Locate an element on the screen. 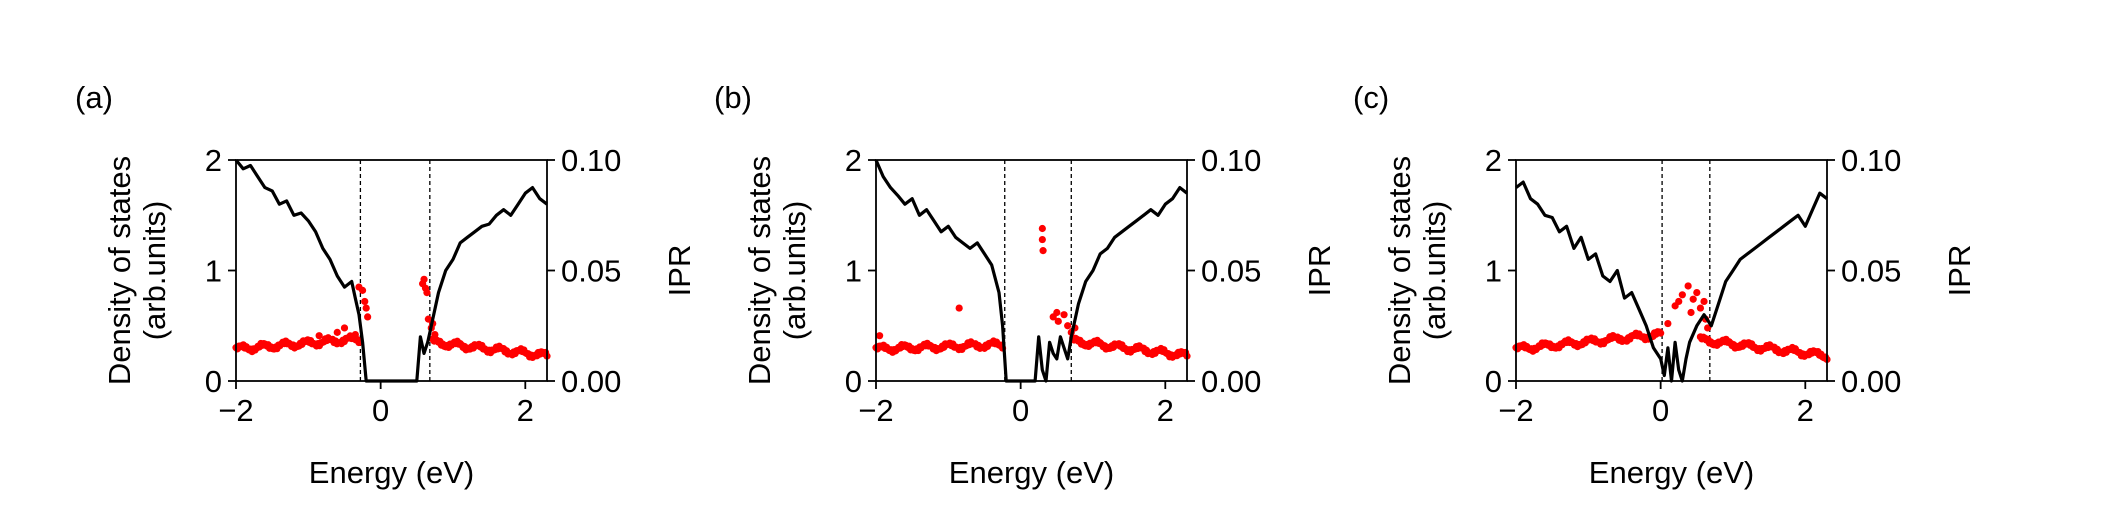 This screenshot has width=2118, height=532. panel-label: (b) is located at coordinates (733, 97).